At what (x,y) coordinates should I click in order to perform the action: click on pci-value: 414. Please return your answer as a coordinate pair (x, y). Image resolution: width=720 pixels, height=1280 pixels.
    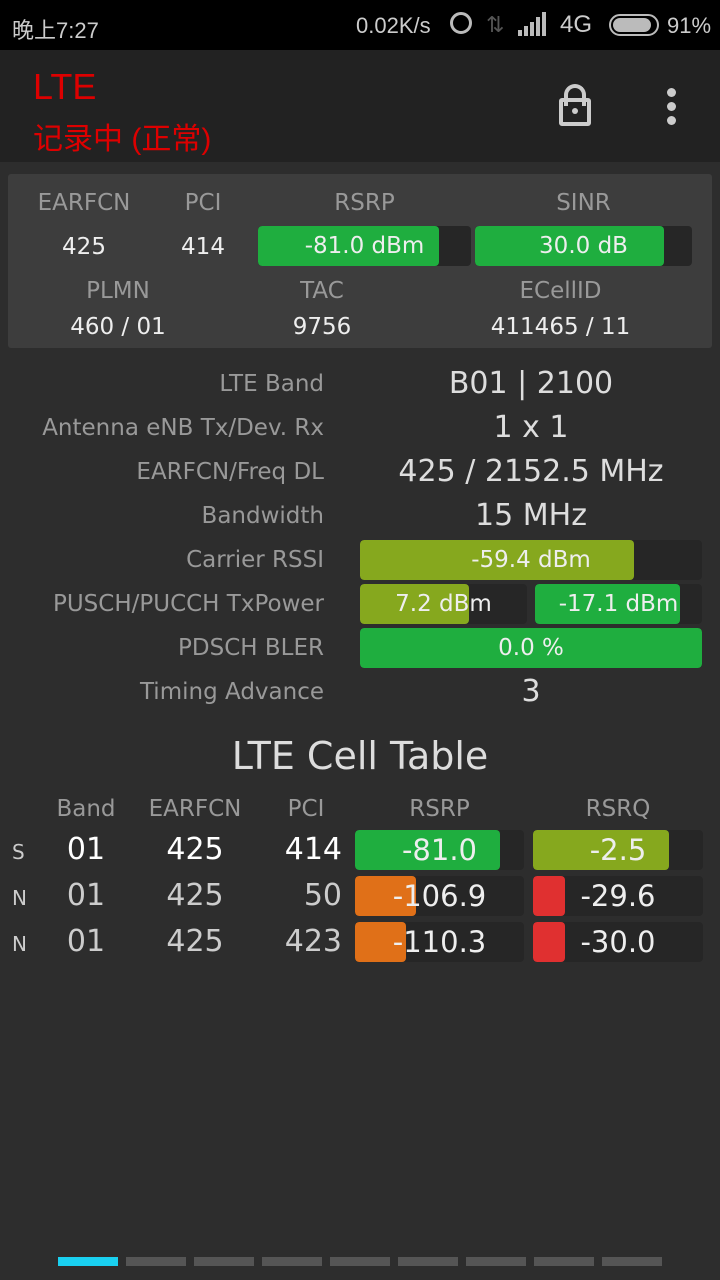
    Looking at the image, I should click on (203, 247).